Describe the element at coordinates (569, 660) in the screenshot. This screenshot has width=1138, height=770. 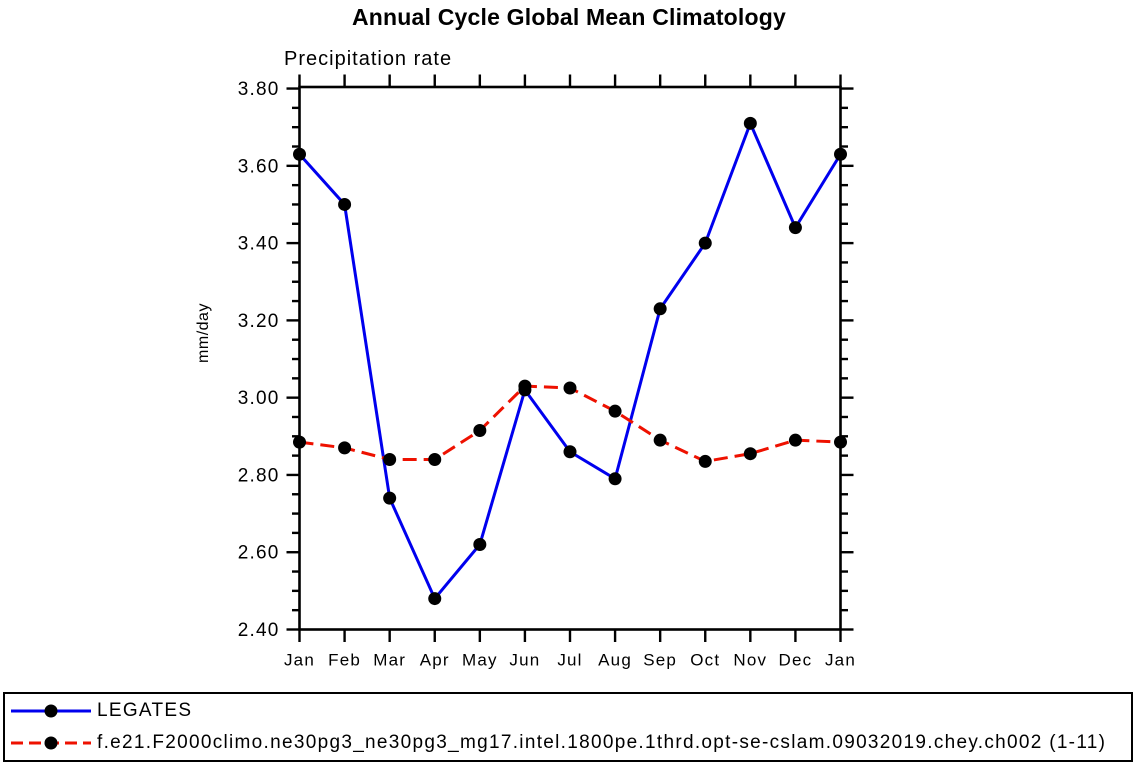
I see `x-tick-label: Jul` at that location.